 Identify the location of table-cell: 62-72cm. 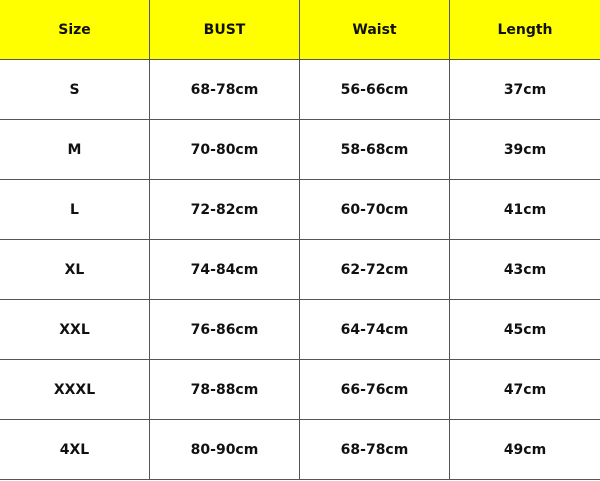
(375, 270).